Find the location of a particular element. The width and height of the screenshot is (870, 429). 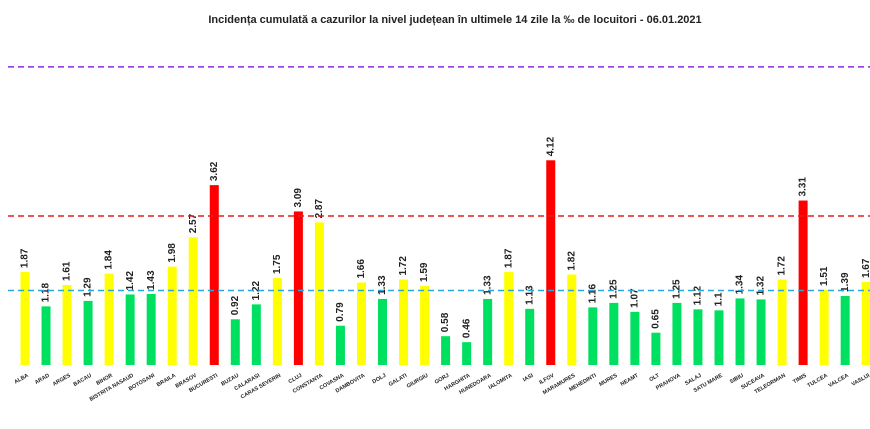

value-label: 1.75 is located at coordinates (277, 264).